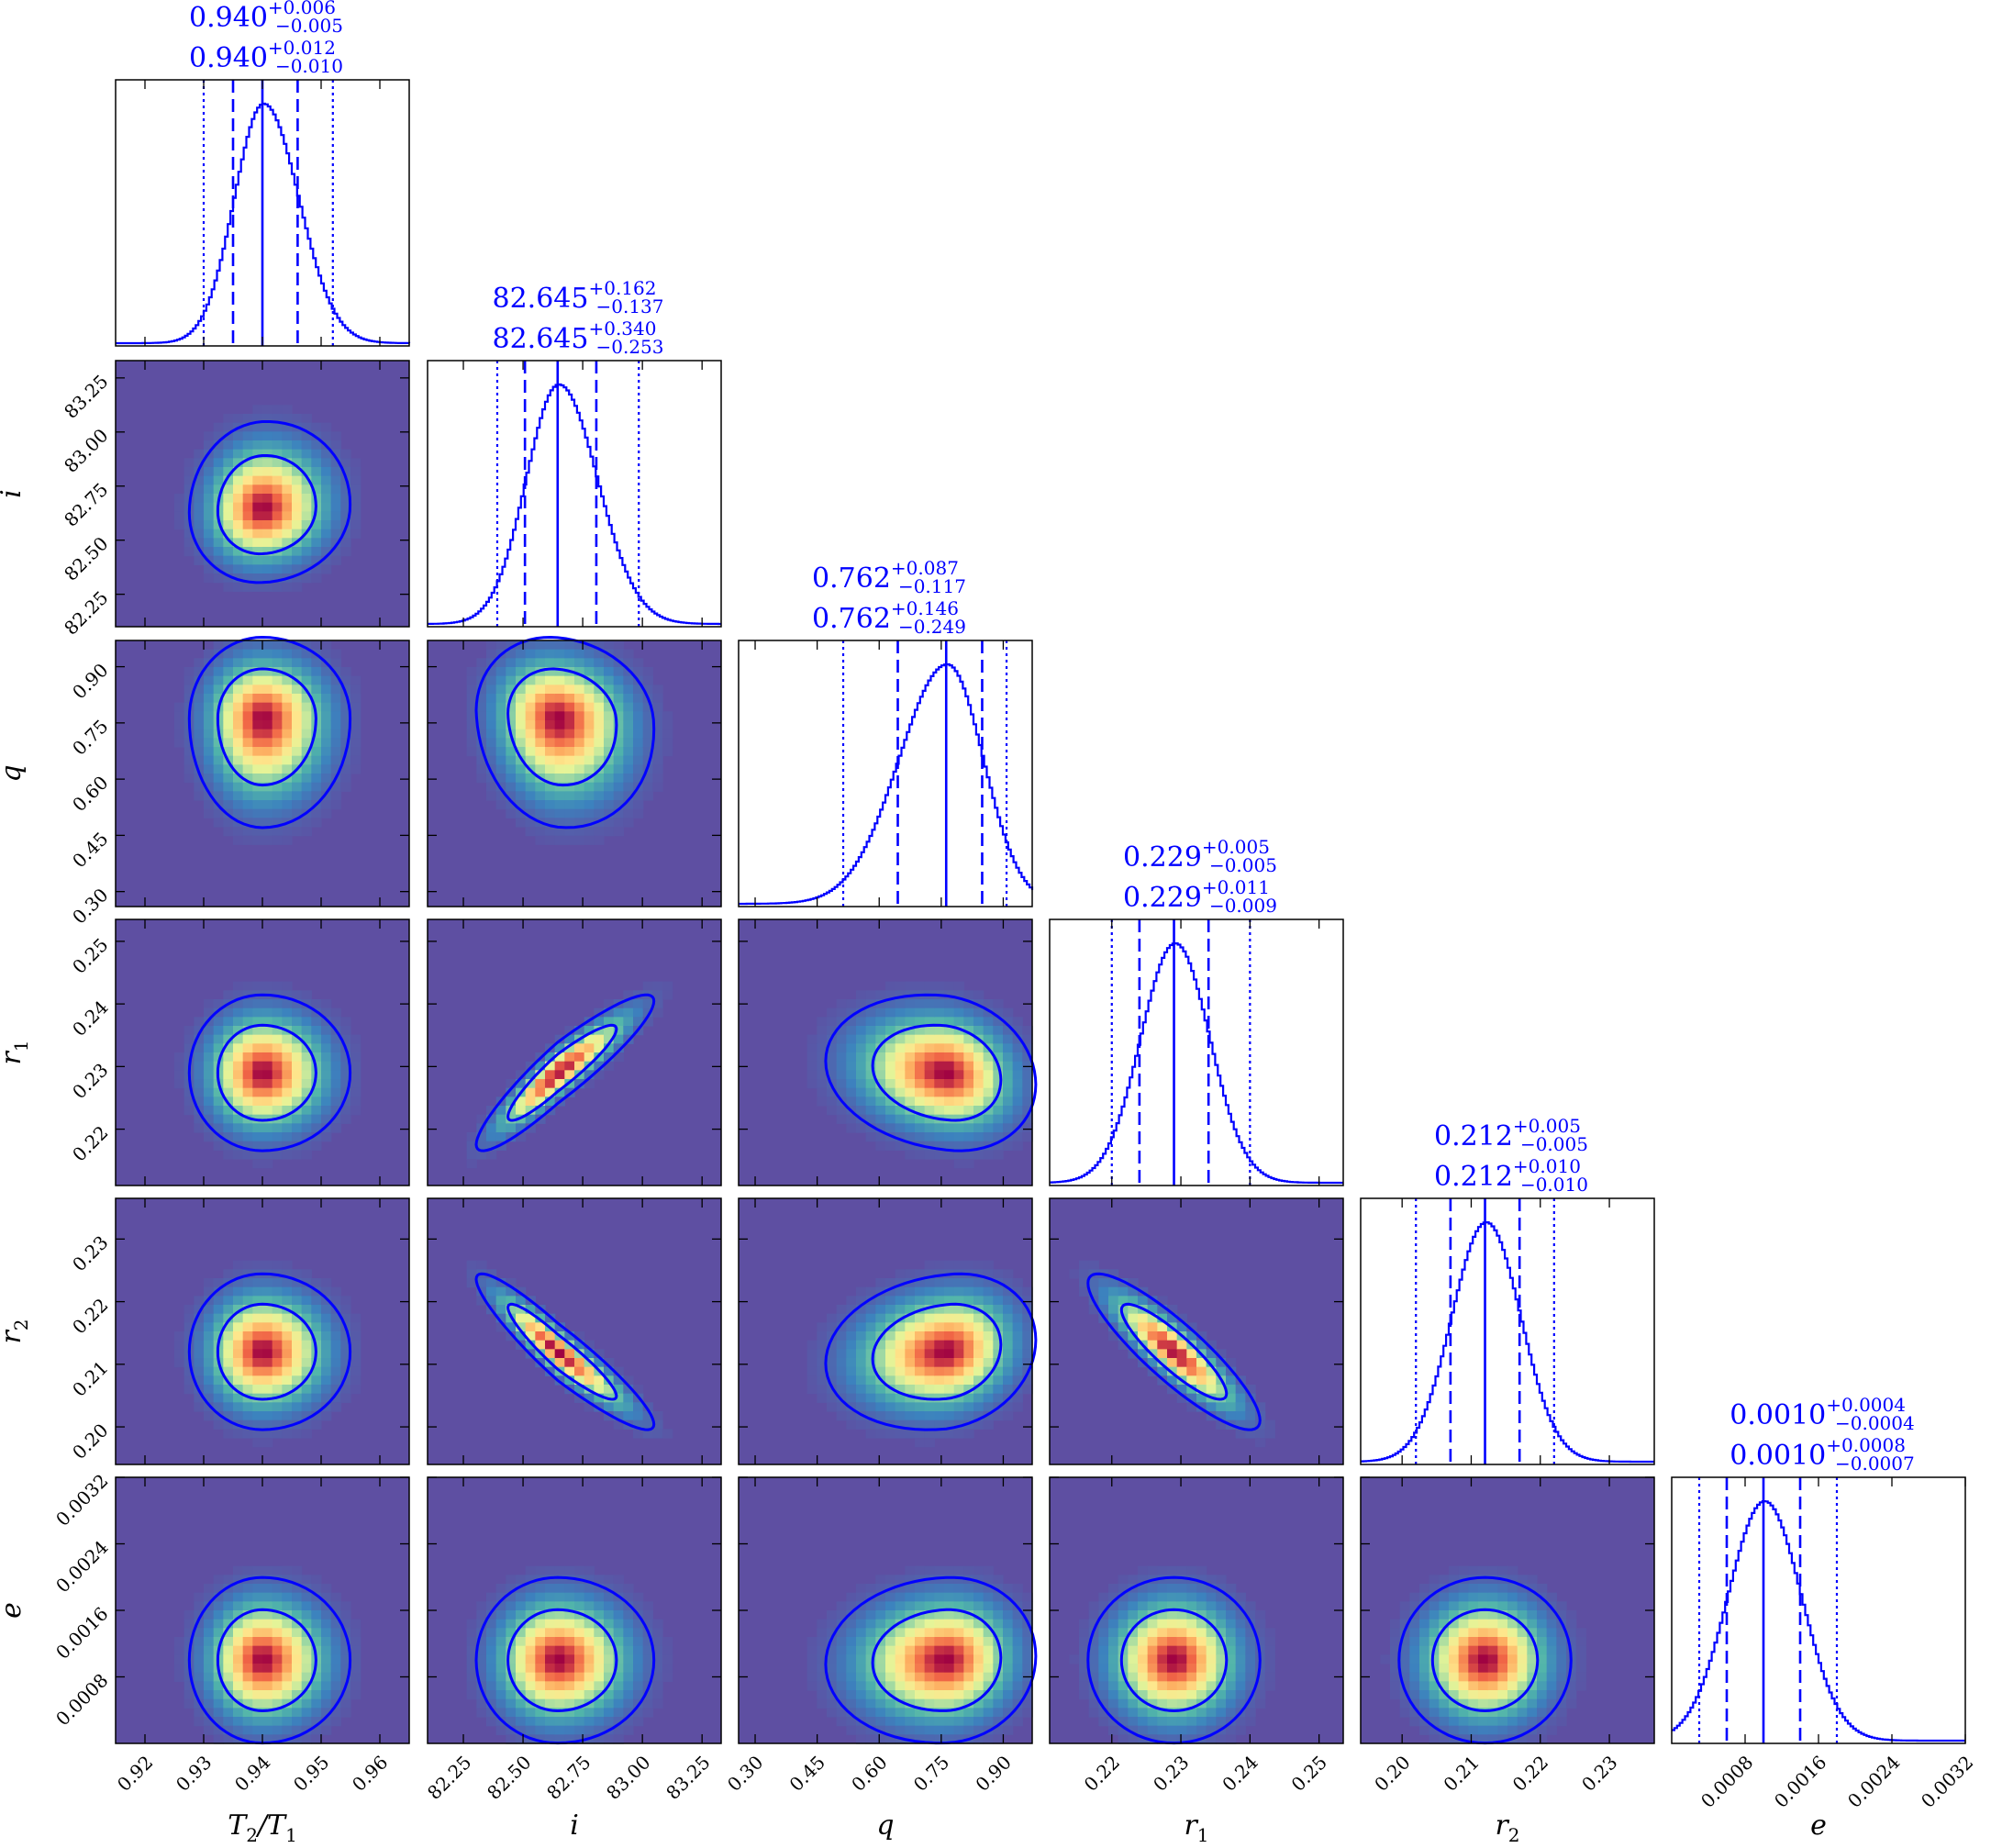  I want to click on density-border, so click(575, 773).